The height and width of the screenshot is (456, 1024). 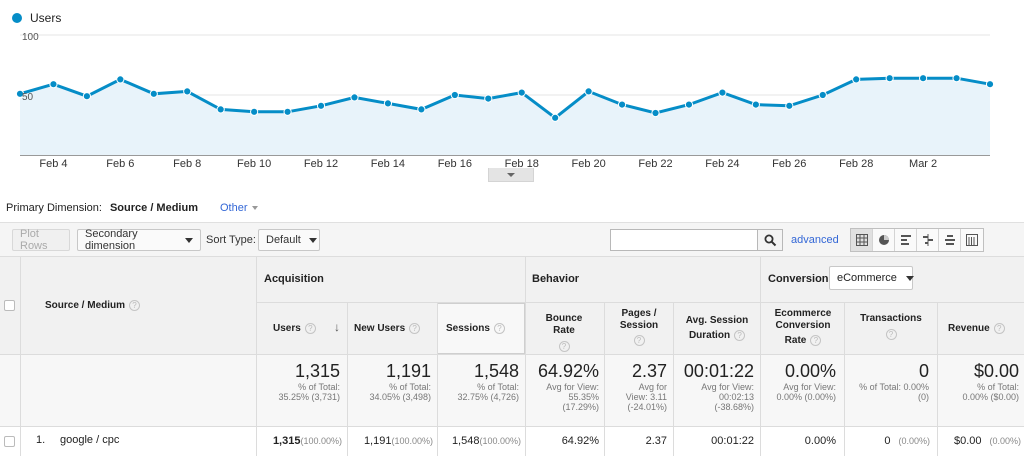 What do you see at coordinates (17, 18) in the screenshot?
I see `legend-swatch` at bounding box center [17, 18].